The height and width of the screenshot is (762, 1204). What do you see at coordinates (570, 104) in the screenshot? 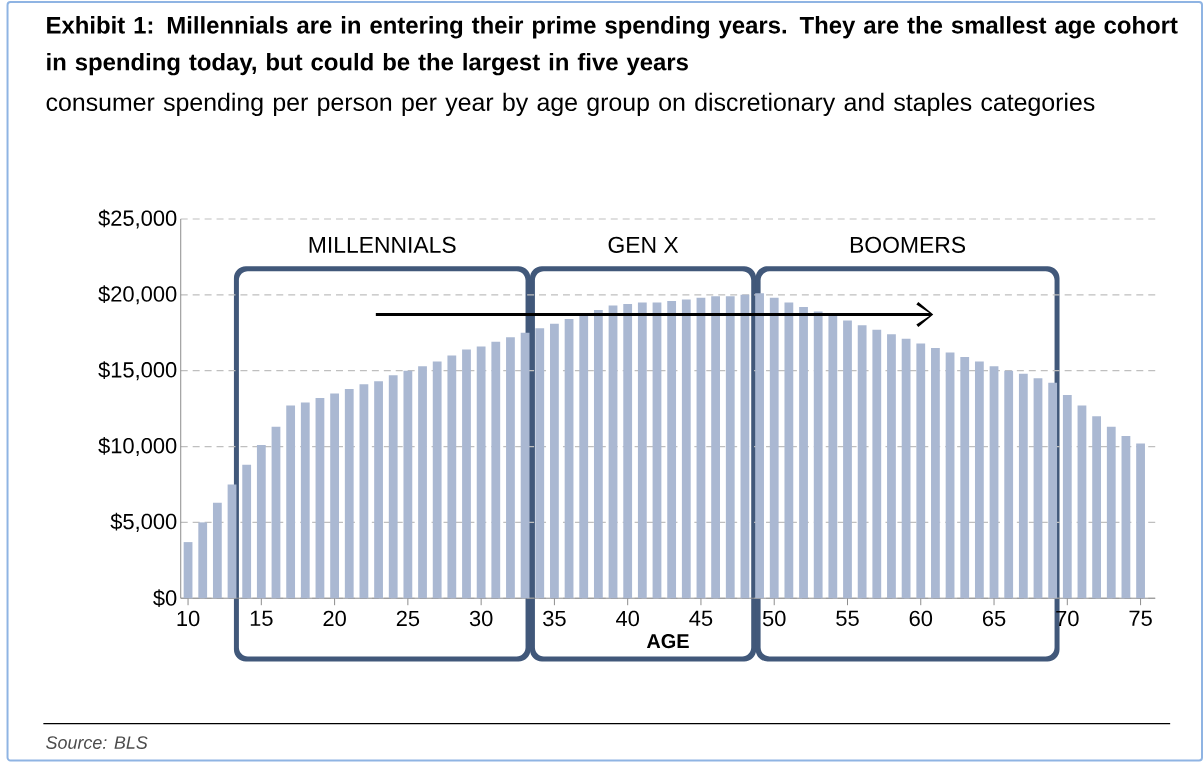
I see `chart-subtitle: consumer spending per person per year by age group on discretionary and staples categories` at bounding box center [570, 104].